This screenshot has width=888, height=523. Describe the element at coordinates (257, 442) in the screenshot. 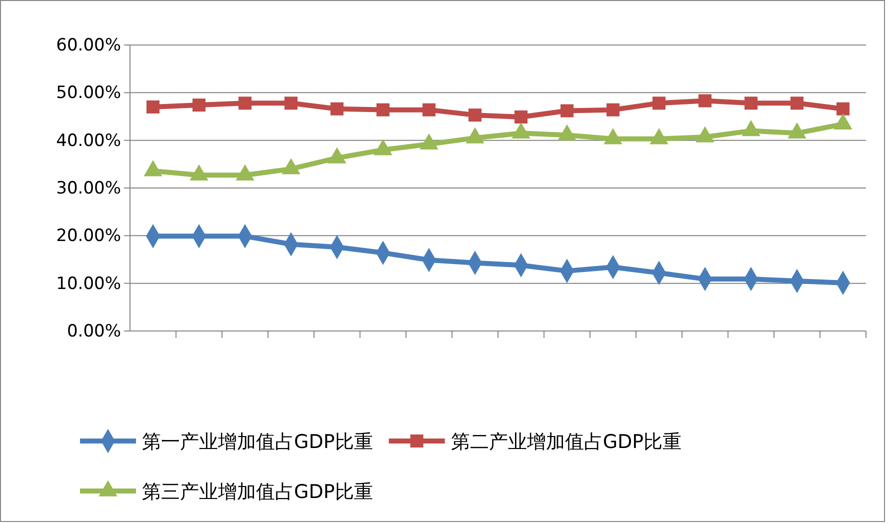

I see `legend-label: 第一产业增加值占GDP比重` at that location.